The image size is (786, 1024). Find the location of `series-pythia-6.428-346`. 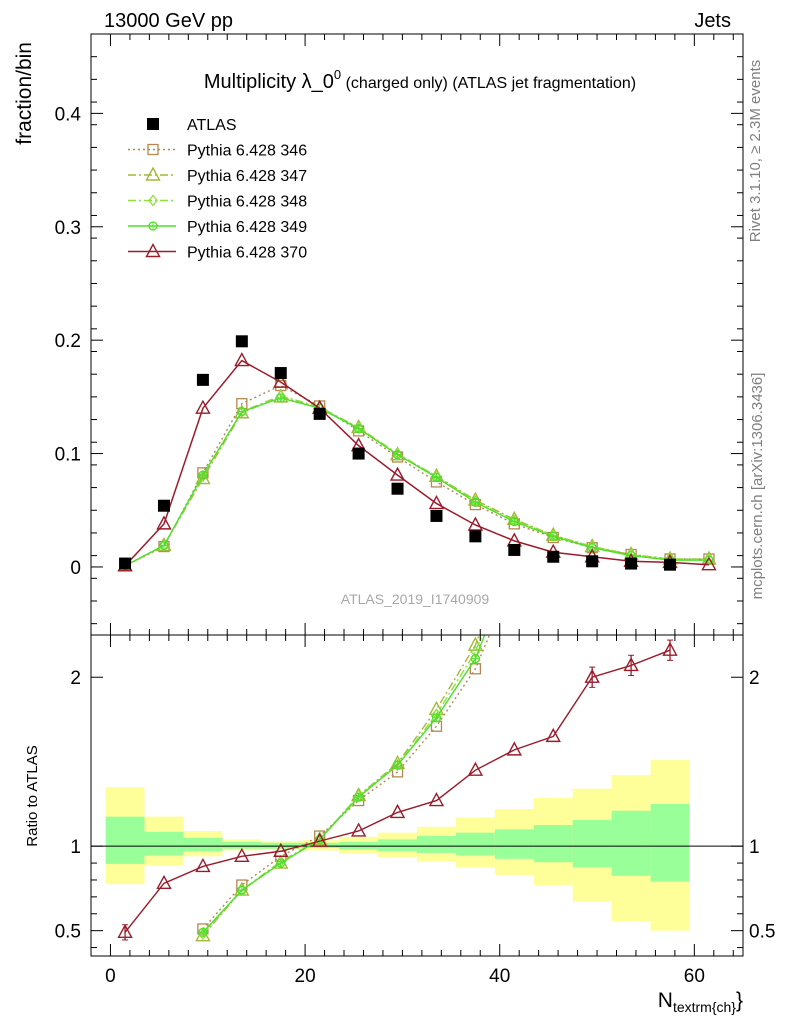

series-pythia-6.428-346 is located at coordinates (417, 475).